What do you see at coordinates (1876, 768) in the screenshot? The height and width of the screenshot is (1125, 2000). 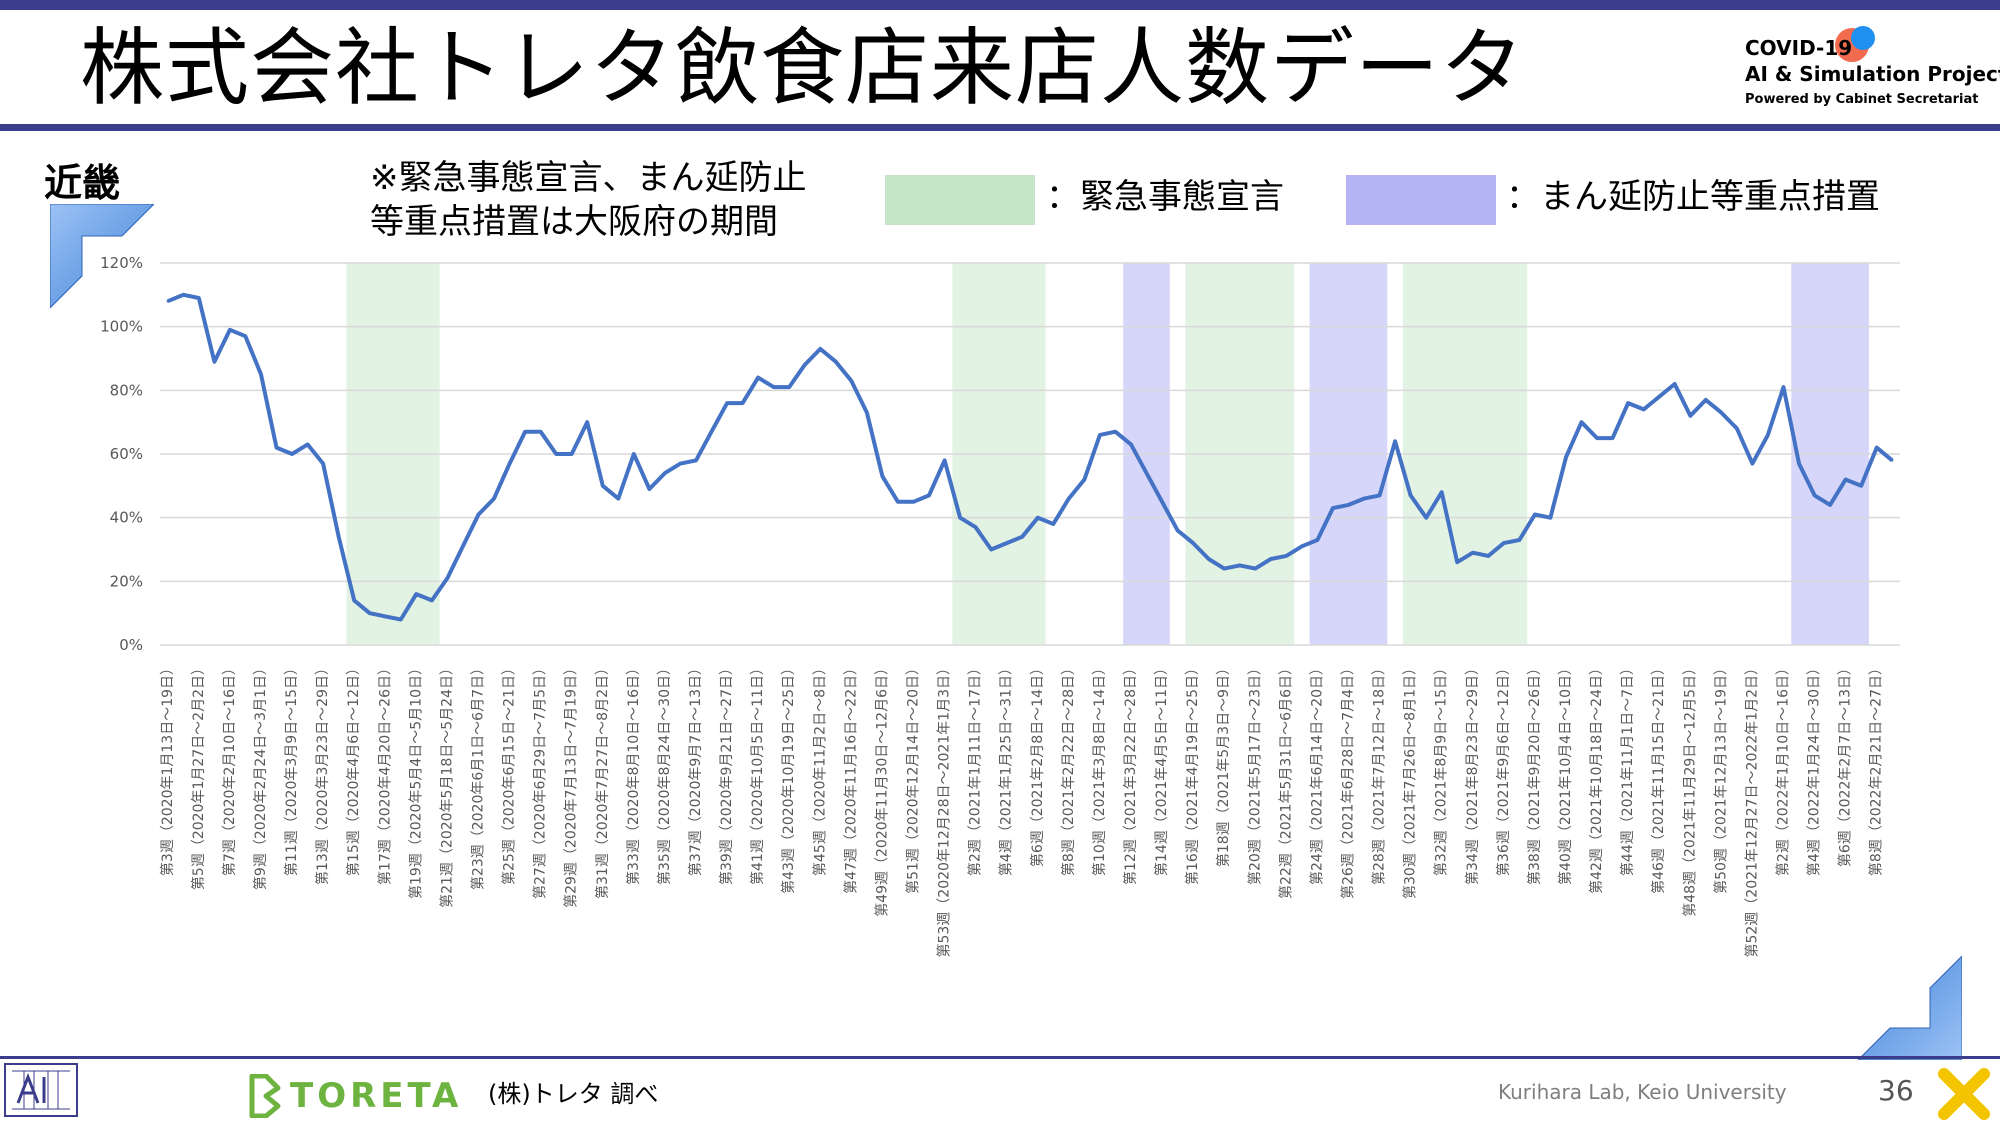 I see `x-tick-label-55: 第8週（2022年2月21日～27日）` at bounding box center [1876, 768].